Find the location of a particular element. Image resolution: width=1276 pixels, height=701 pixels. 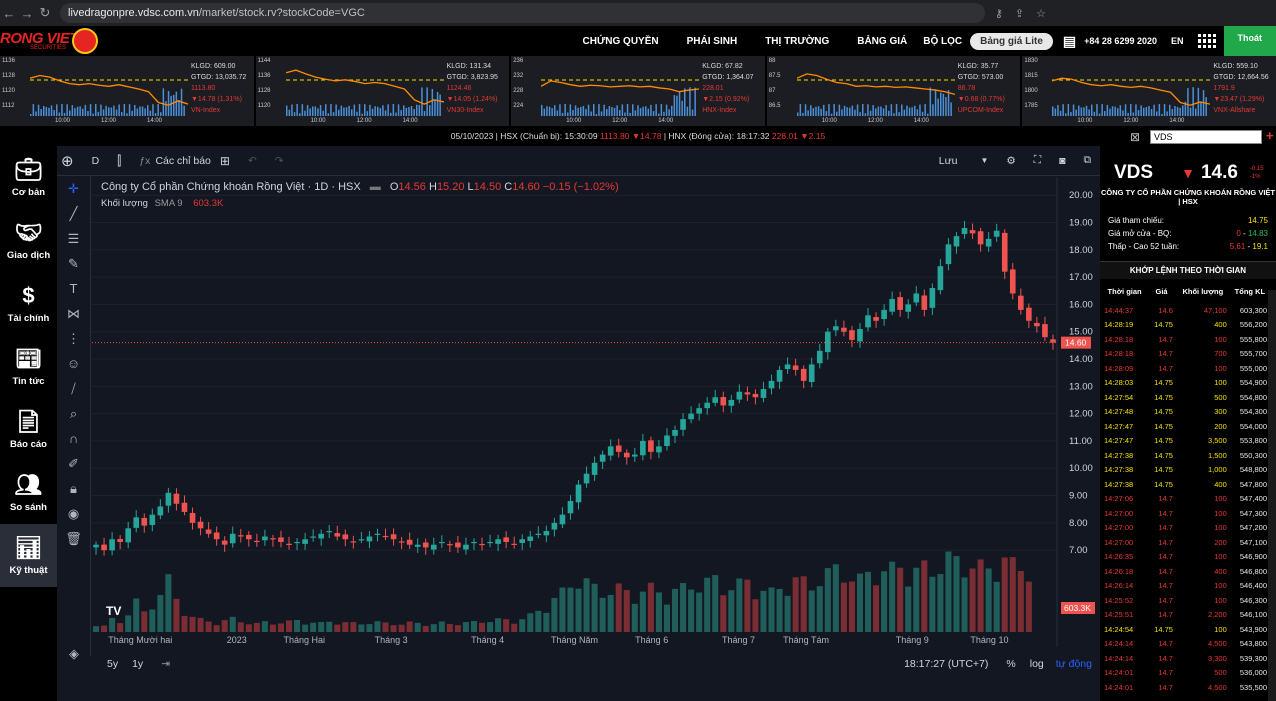

index-sparkline is located at coordinates (620, 97).